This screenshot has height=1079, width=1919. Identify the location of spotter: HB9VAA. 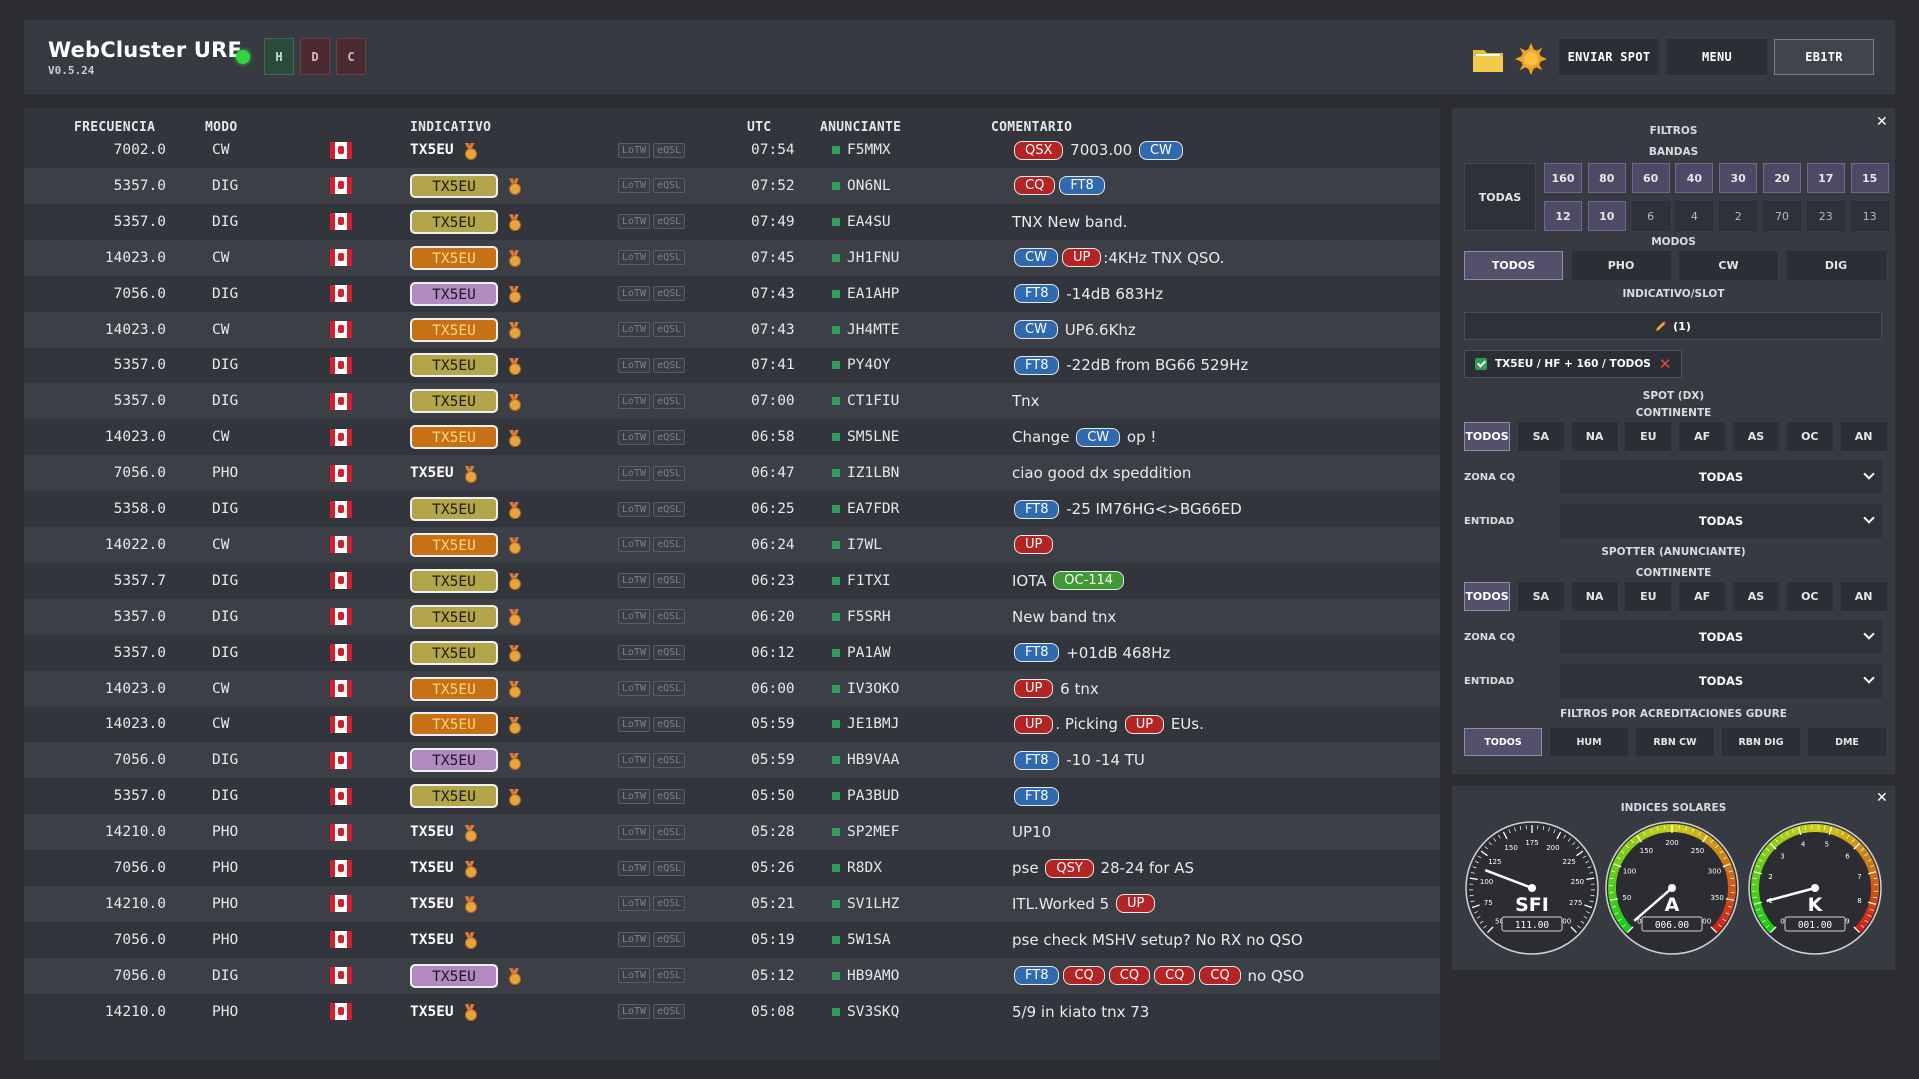
(873, 760).